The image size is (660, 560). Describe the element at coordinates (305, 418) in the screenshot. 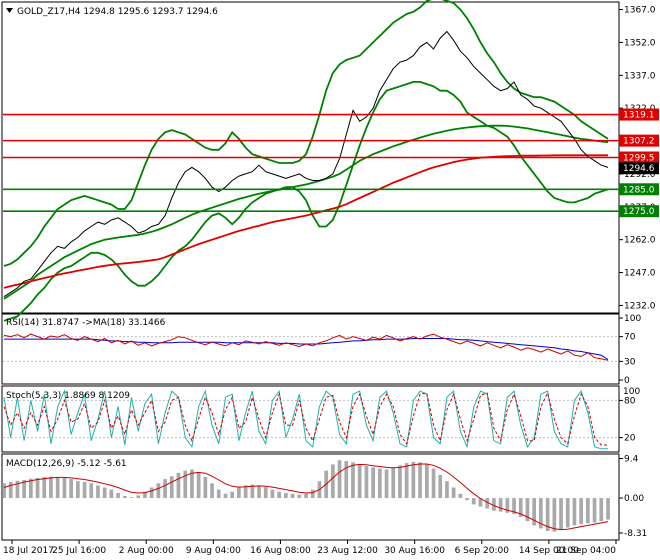

I see `stoch-signal-line` at that location.